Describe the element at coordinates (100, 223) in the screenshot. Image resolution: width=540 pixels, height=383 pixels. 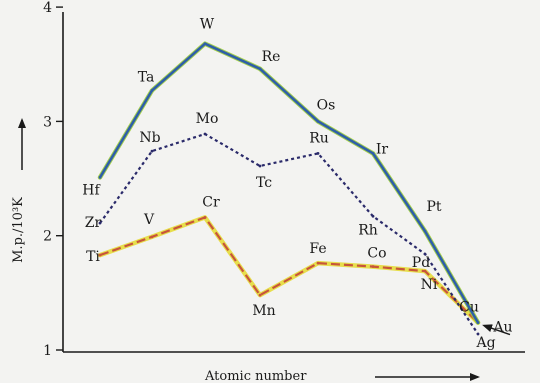
I see `data-point-Zr` at that location.